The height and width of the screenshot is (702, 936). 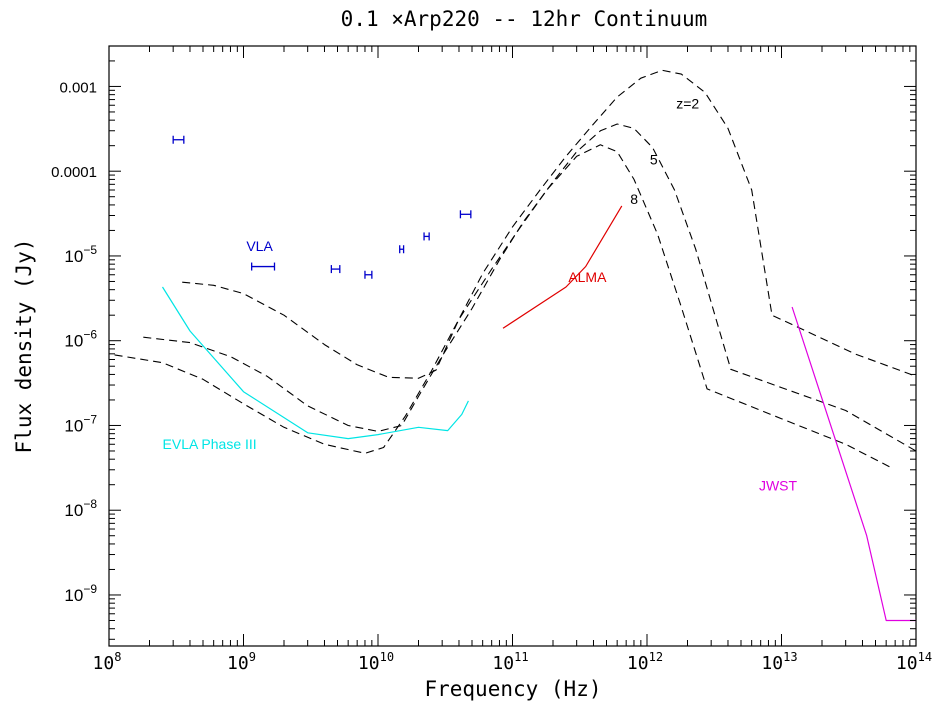 I want to click on x-tick-label: 10¹⁴, so click(x=914, y=662).